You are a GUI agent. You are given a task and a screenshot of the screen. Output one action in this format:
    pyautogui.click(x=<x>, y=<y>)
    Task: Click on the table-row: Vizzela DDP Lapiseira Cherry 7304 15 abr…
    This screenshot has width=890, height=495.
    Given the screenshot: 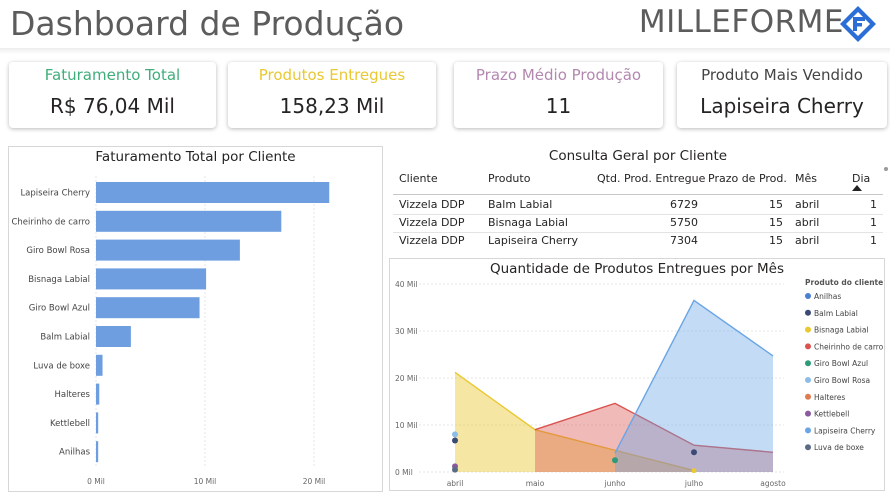 What is the action you would take?
    pyautogui.click(x=638, y=241)
    